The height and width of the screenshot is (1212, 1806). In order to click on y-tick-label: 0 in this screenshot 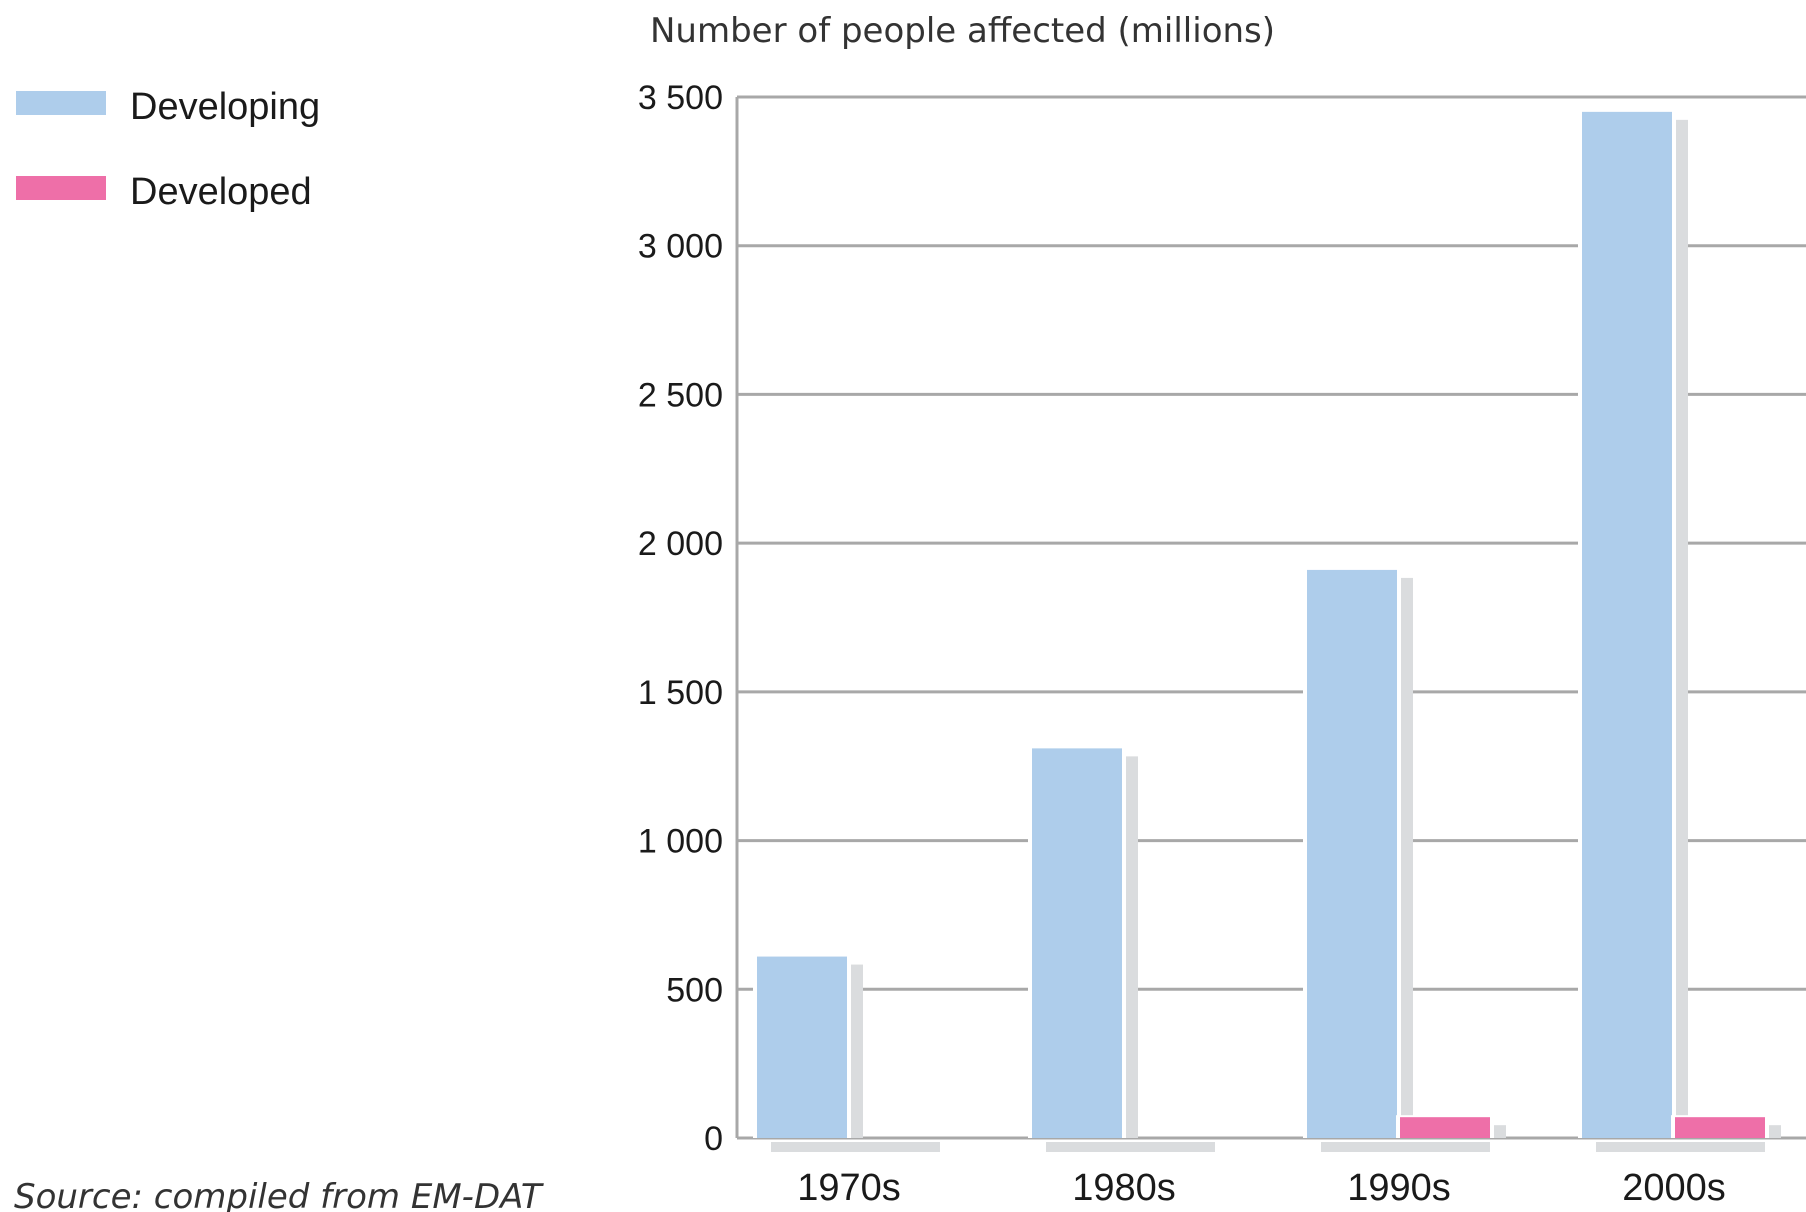, I will do `click(713, 1139)`.